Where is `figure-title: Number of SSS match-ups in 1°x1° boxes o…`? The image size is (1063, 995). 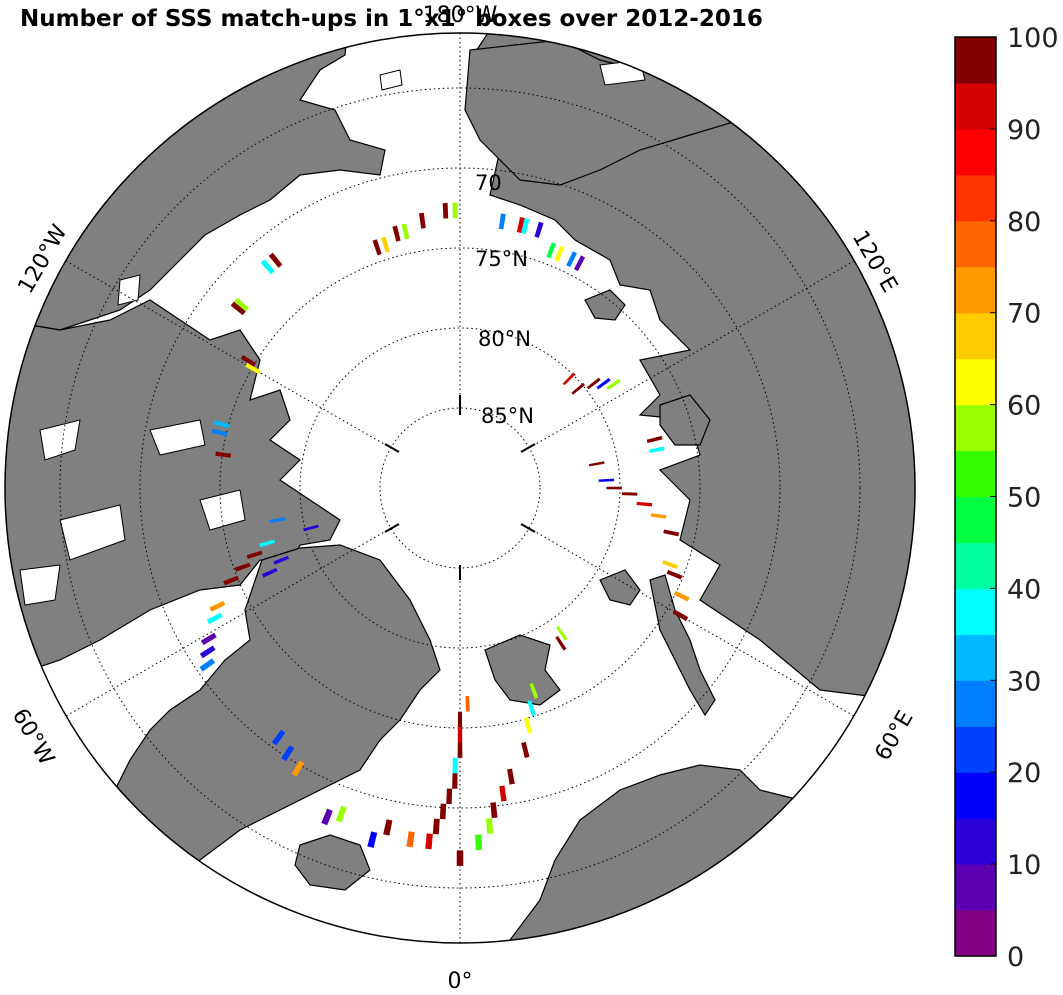 figure-title: Number of SSS match-ups in 1°x1° boxes o… is located at coordinates (391, 19).